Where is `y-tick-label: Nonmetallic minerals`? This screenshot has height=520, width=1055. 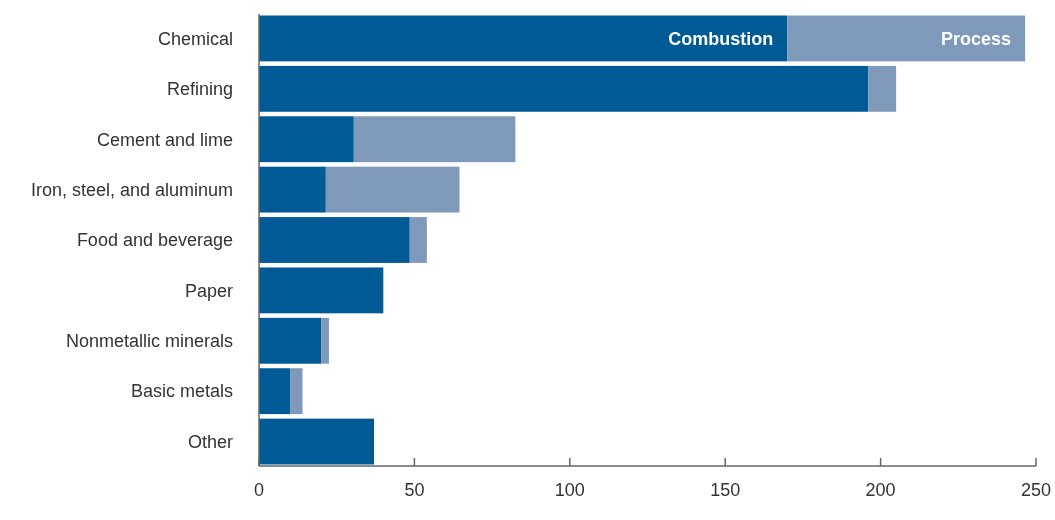
y-tick-label: Nonmetallic minerals is located at coordinates (149, 341).